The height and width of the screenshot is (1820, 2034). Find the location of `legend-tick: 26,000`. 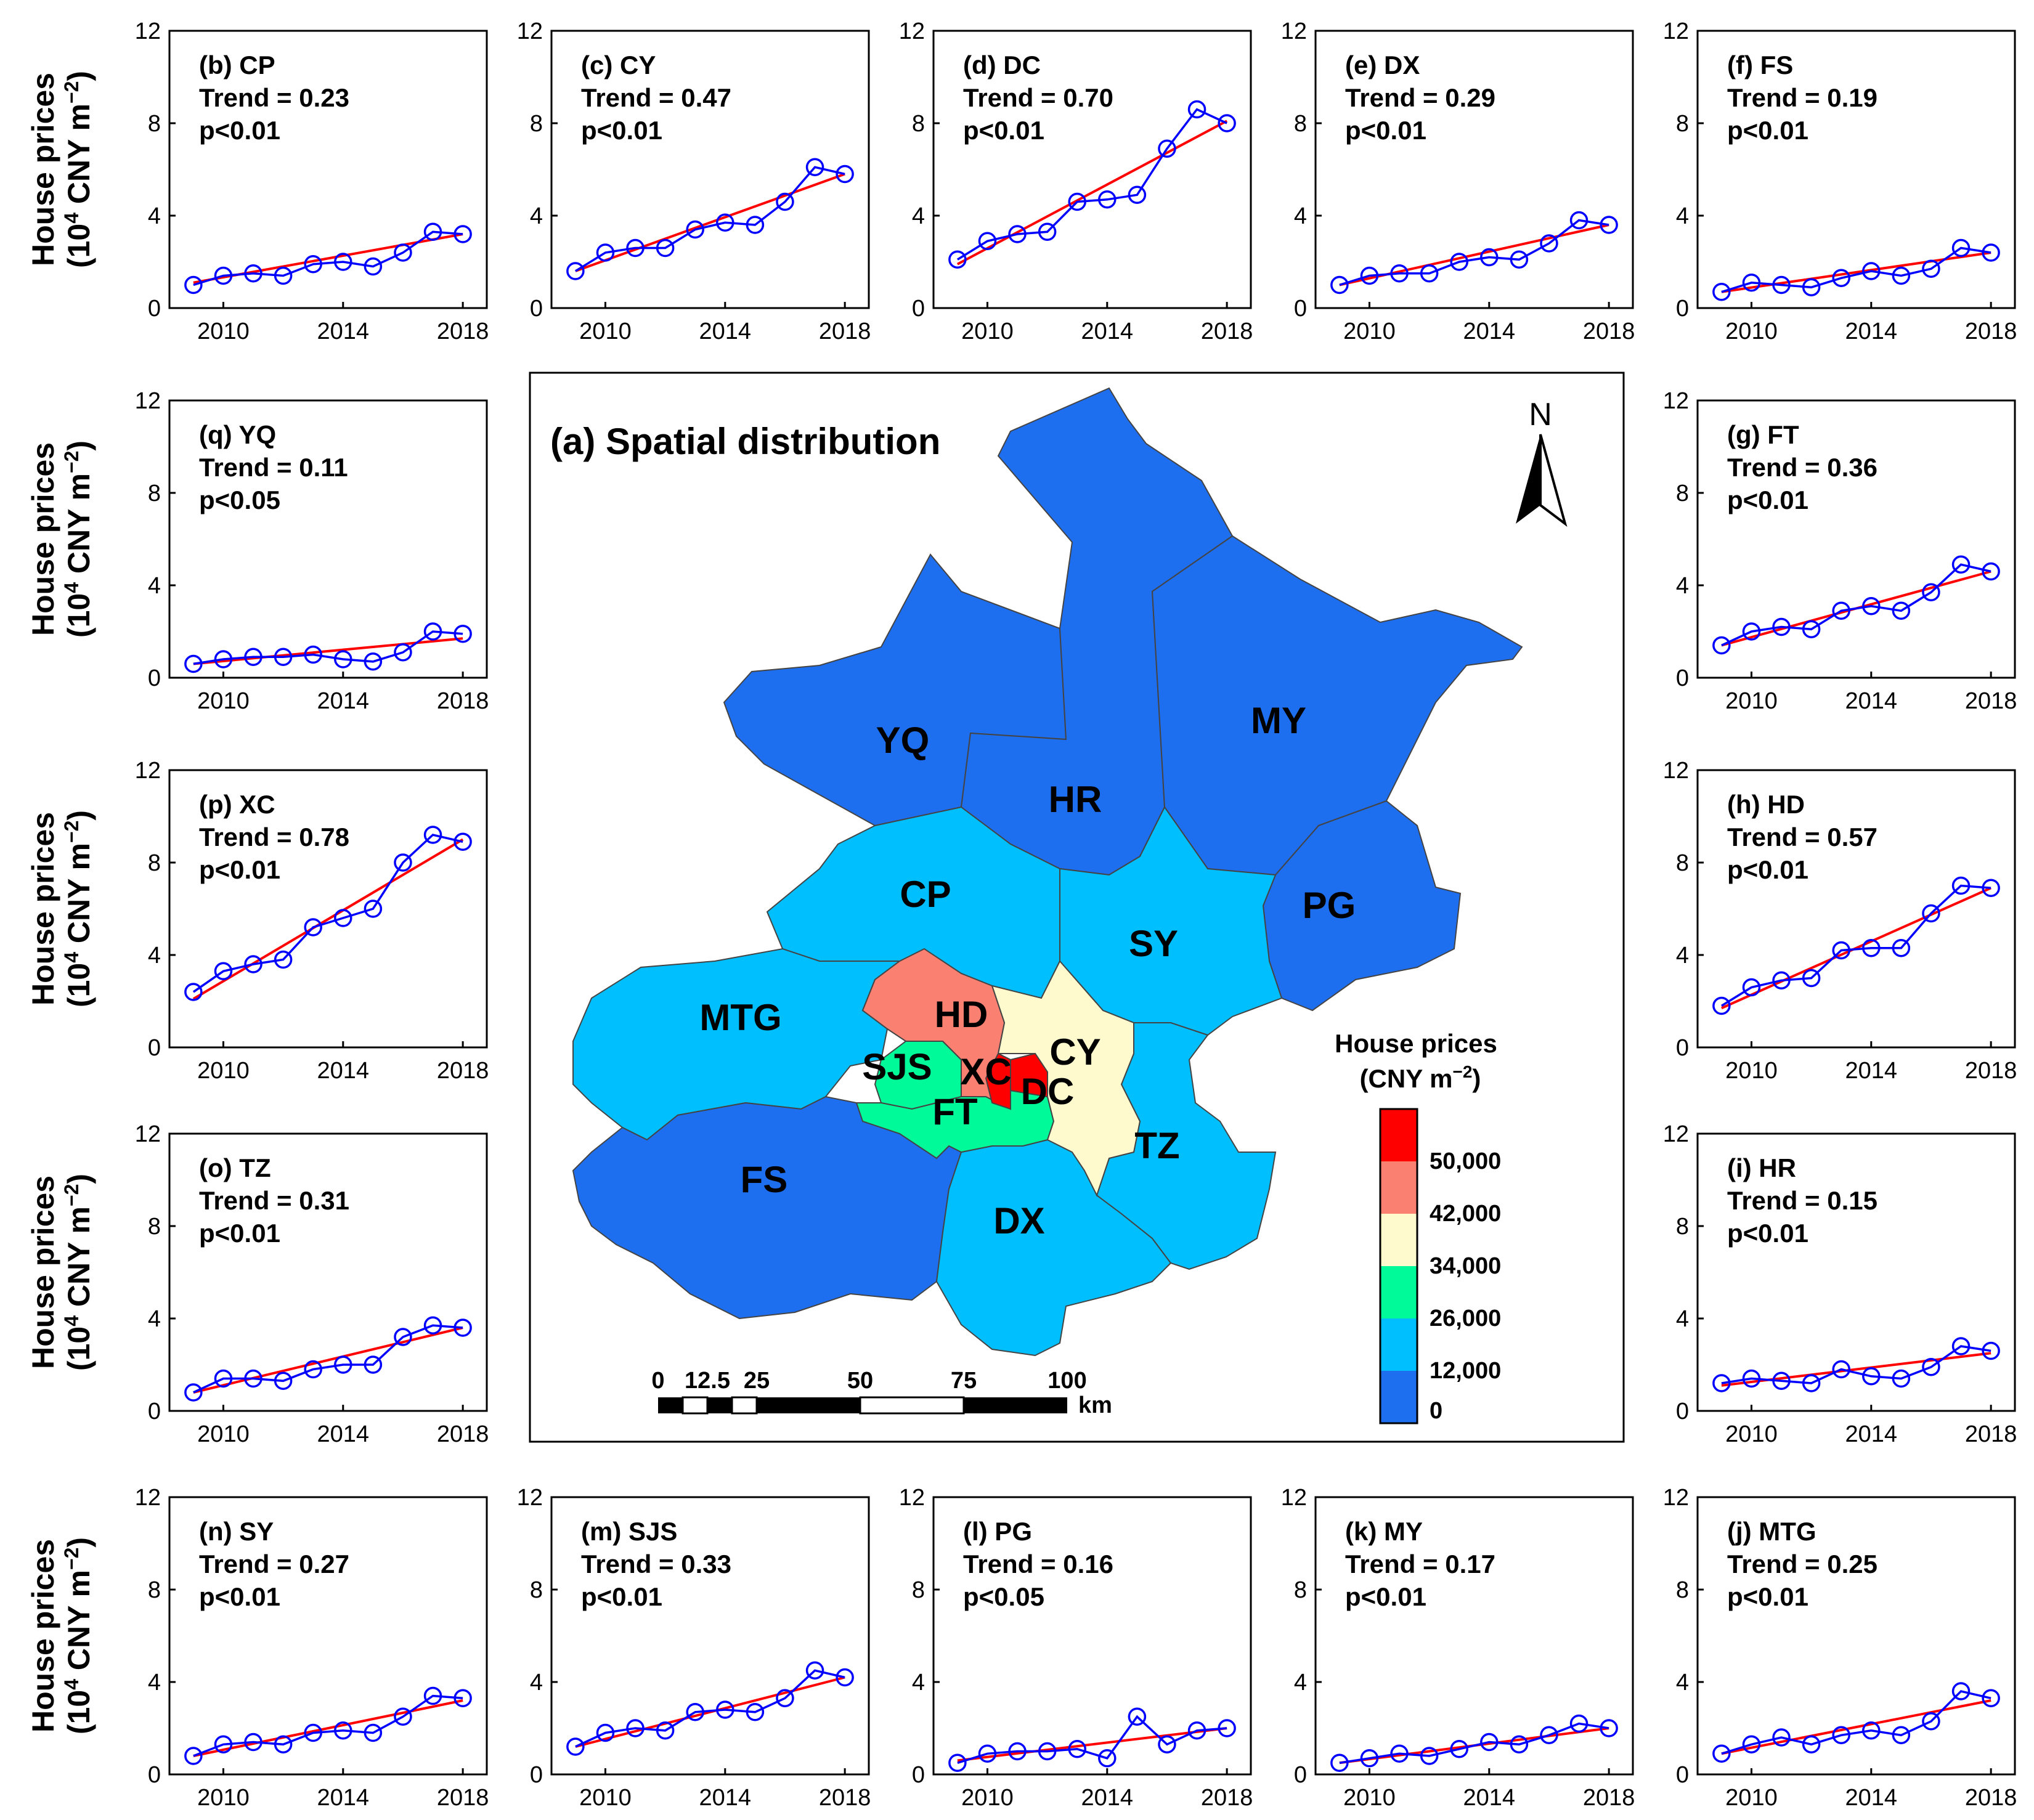

legend-tick: 26,000 is located at coordinates (1465, 1318).